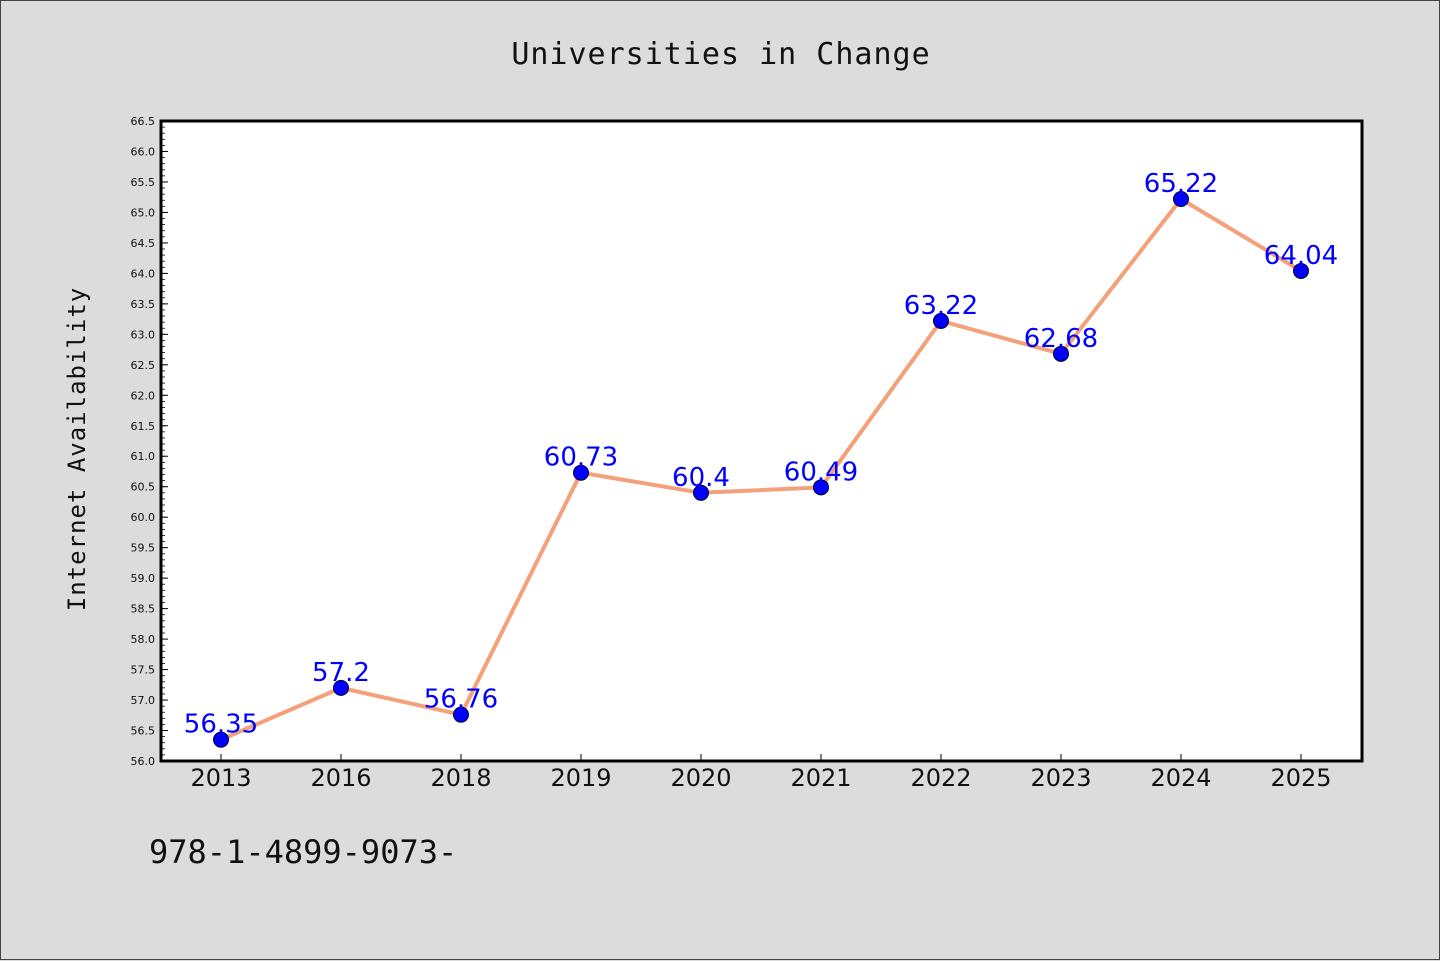  I want to click on y-tick-label: 59.5, so click(143, 548).